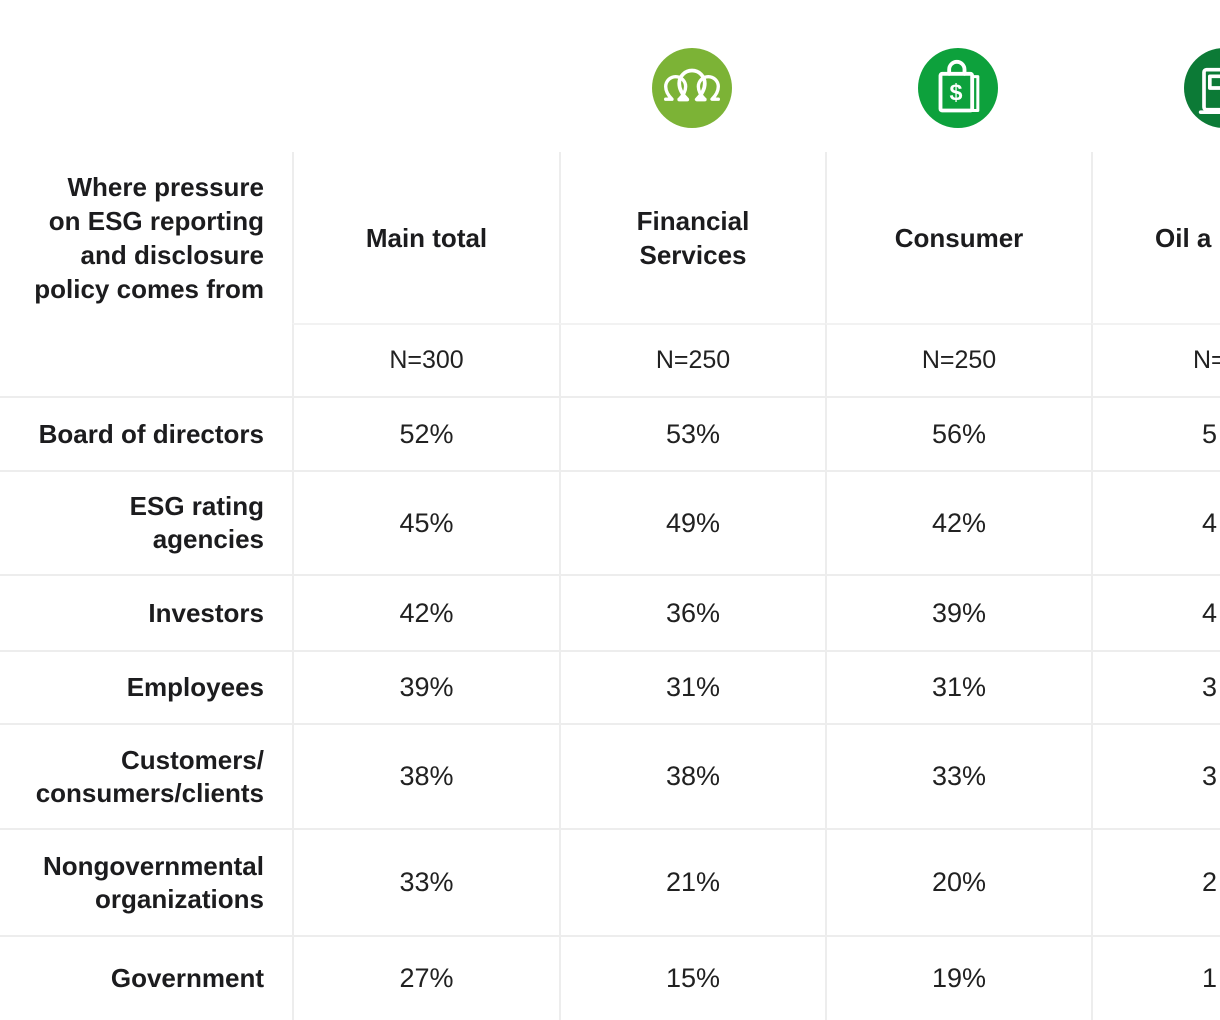 Image resolution: width=1220 pixels, height=1020 pixels. I want to click on people-group-icon, so click(692, 88).